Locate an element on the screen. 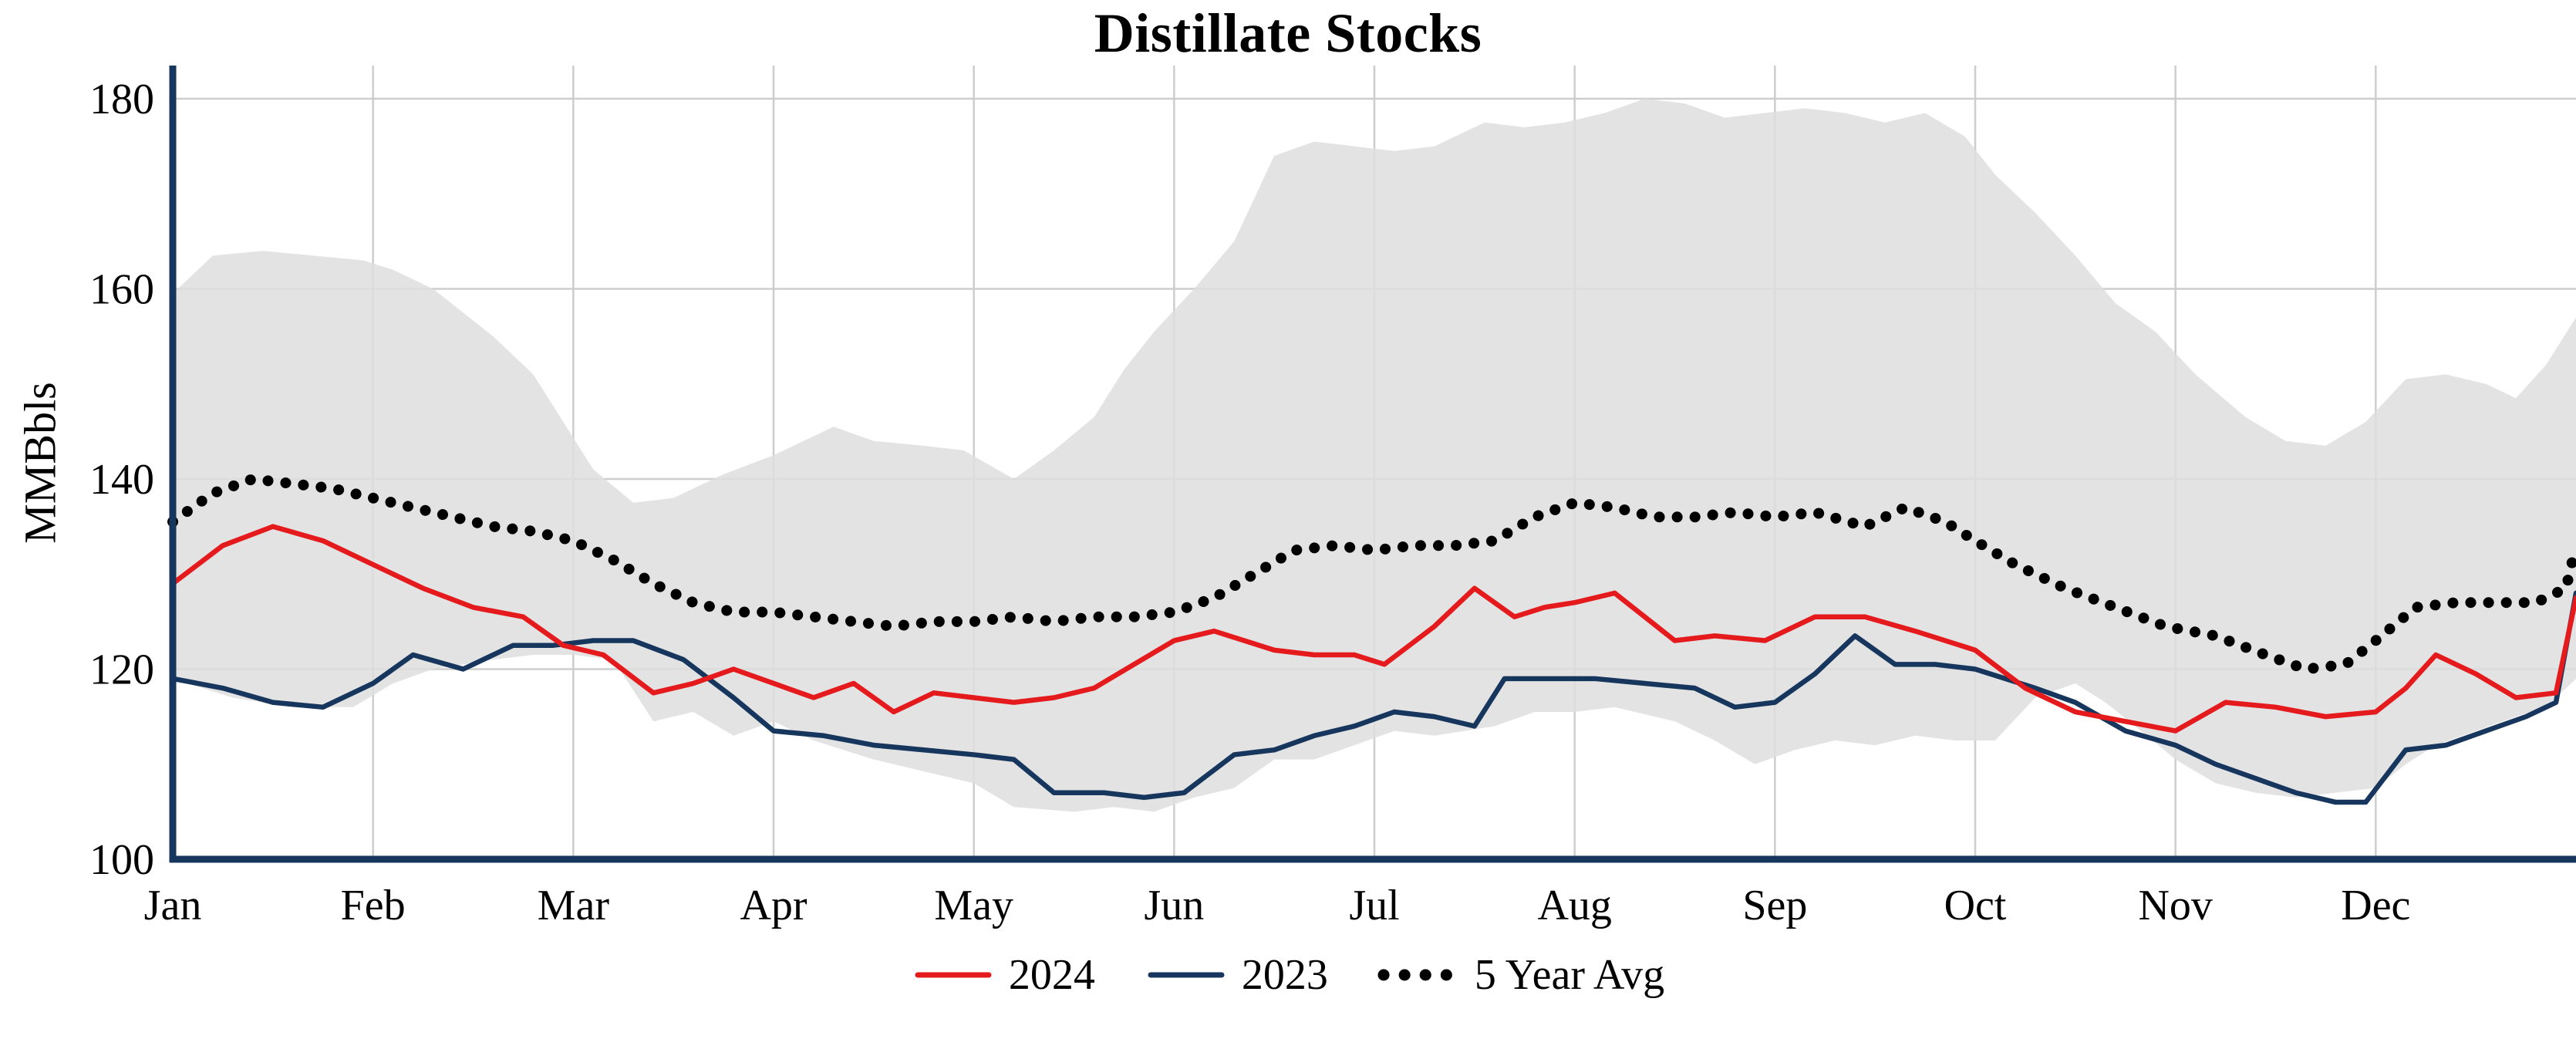 The height and width of the screenshot is (1049, 2576). x-tick-label: Nov is located at coordinates (2175, 905).